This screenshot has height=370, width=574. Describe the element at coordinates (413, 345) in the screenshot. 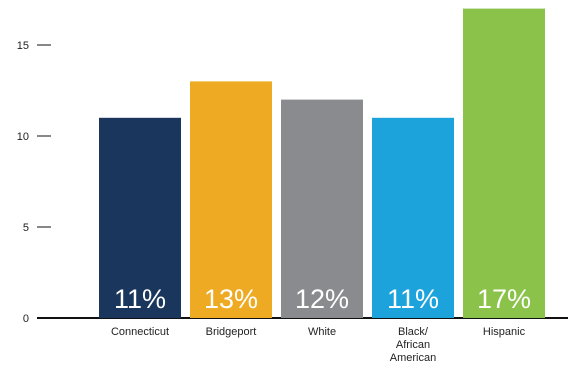

I see `x-tick-label: Black/African American` at that location.